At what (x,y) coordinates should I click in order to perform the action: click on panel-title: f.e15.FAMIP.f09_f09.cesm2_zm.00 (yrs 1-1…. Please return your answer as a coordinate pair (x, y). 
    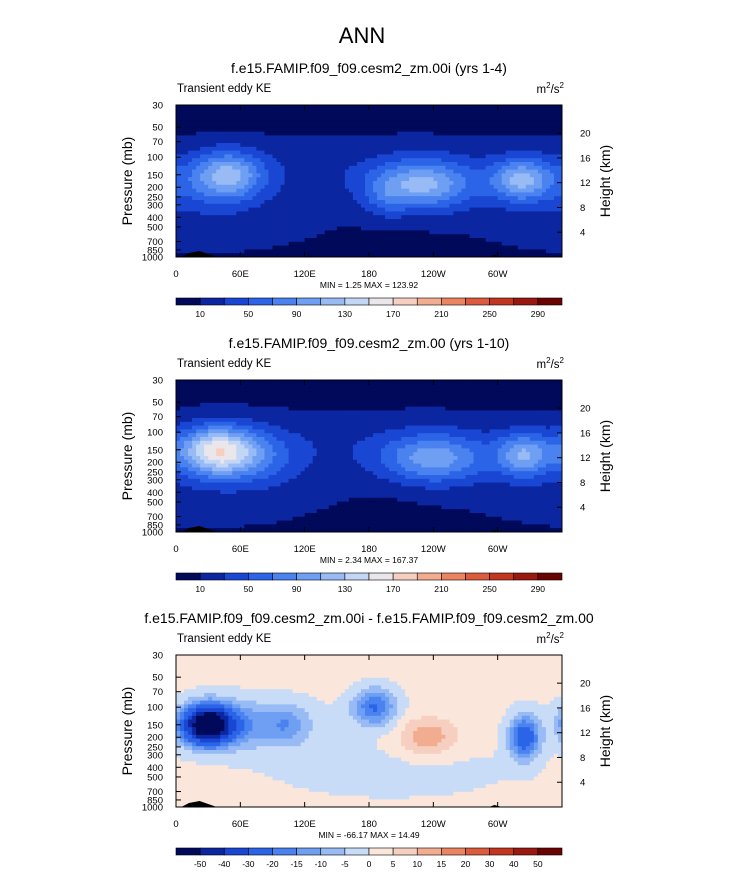
    Looking at the image, I should click on (369, 343).